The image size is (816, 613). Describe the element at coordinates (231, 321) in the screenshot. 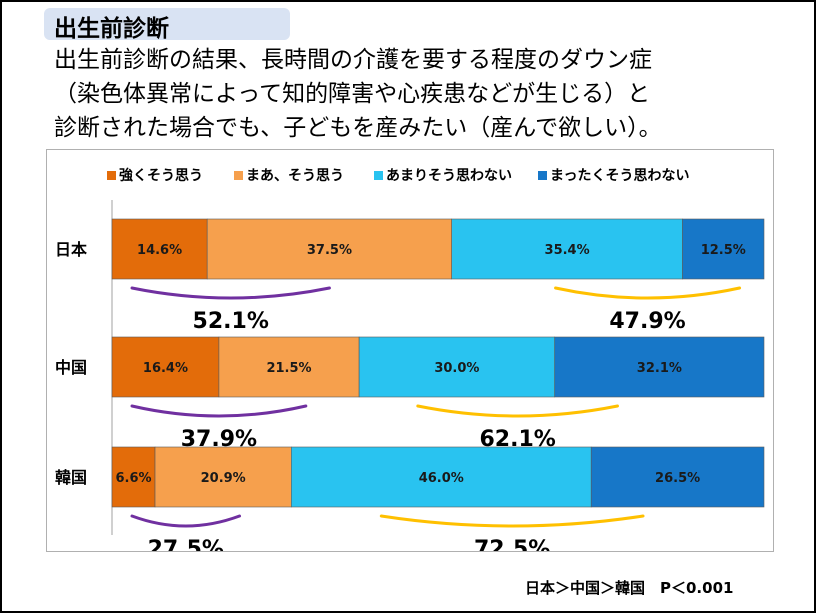

I see `agree-total: 52.1%` at that location.